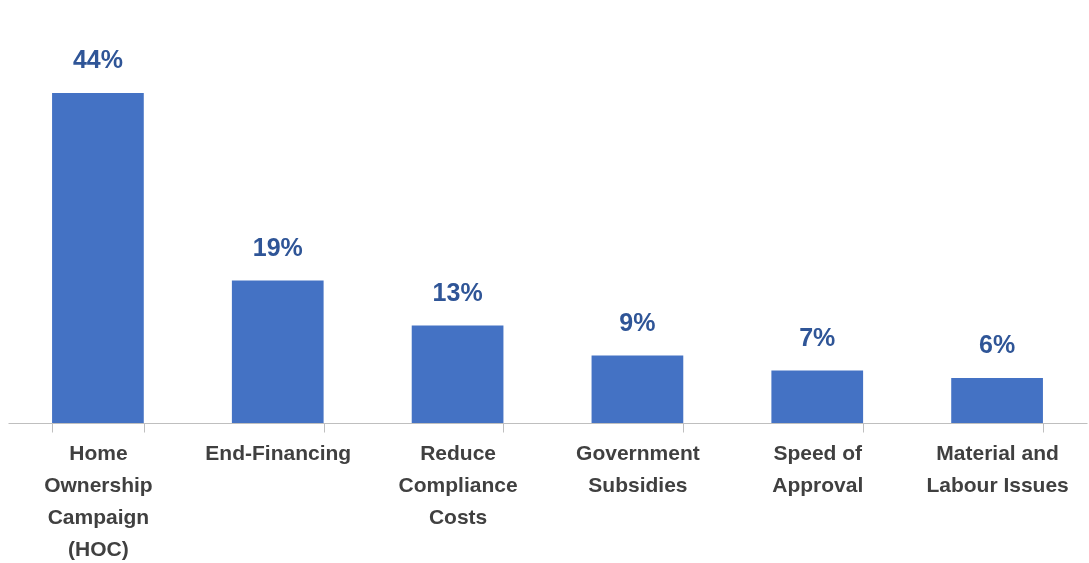 The height and width of the screenshot is (563, 1089). Describe the element at coordinates (278, 452) in the screenshot. I see `x-tick-label: End-Financing` at that location.